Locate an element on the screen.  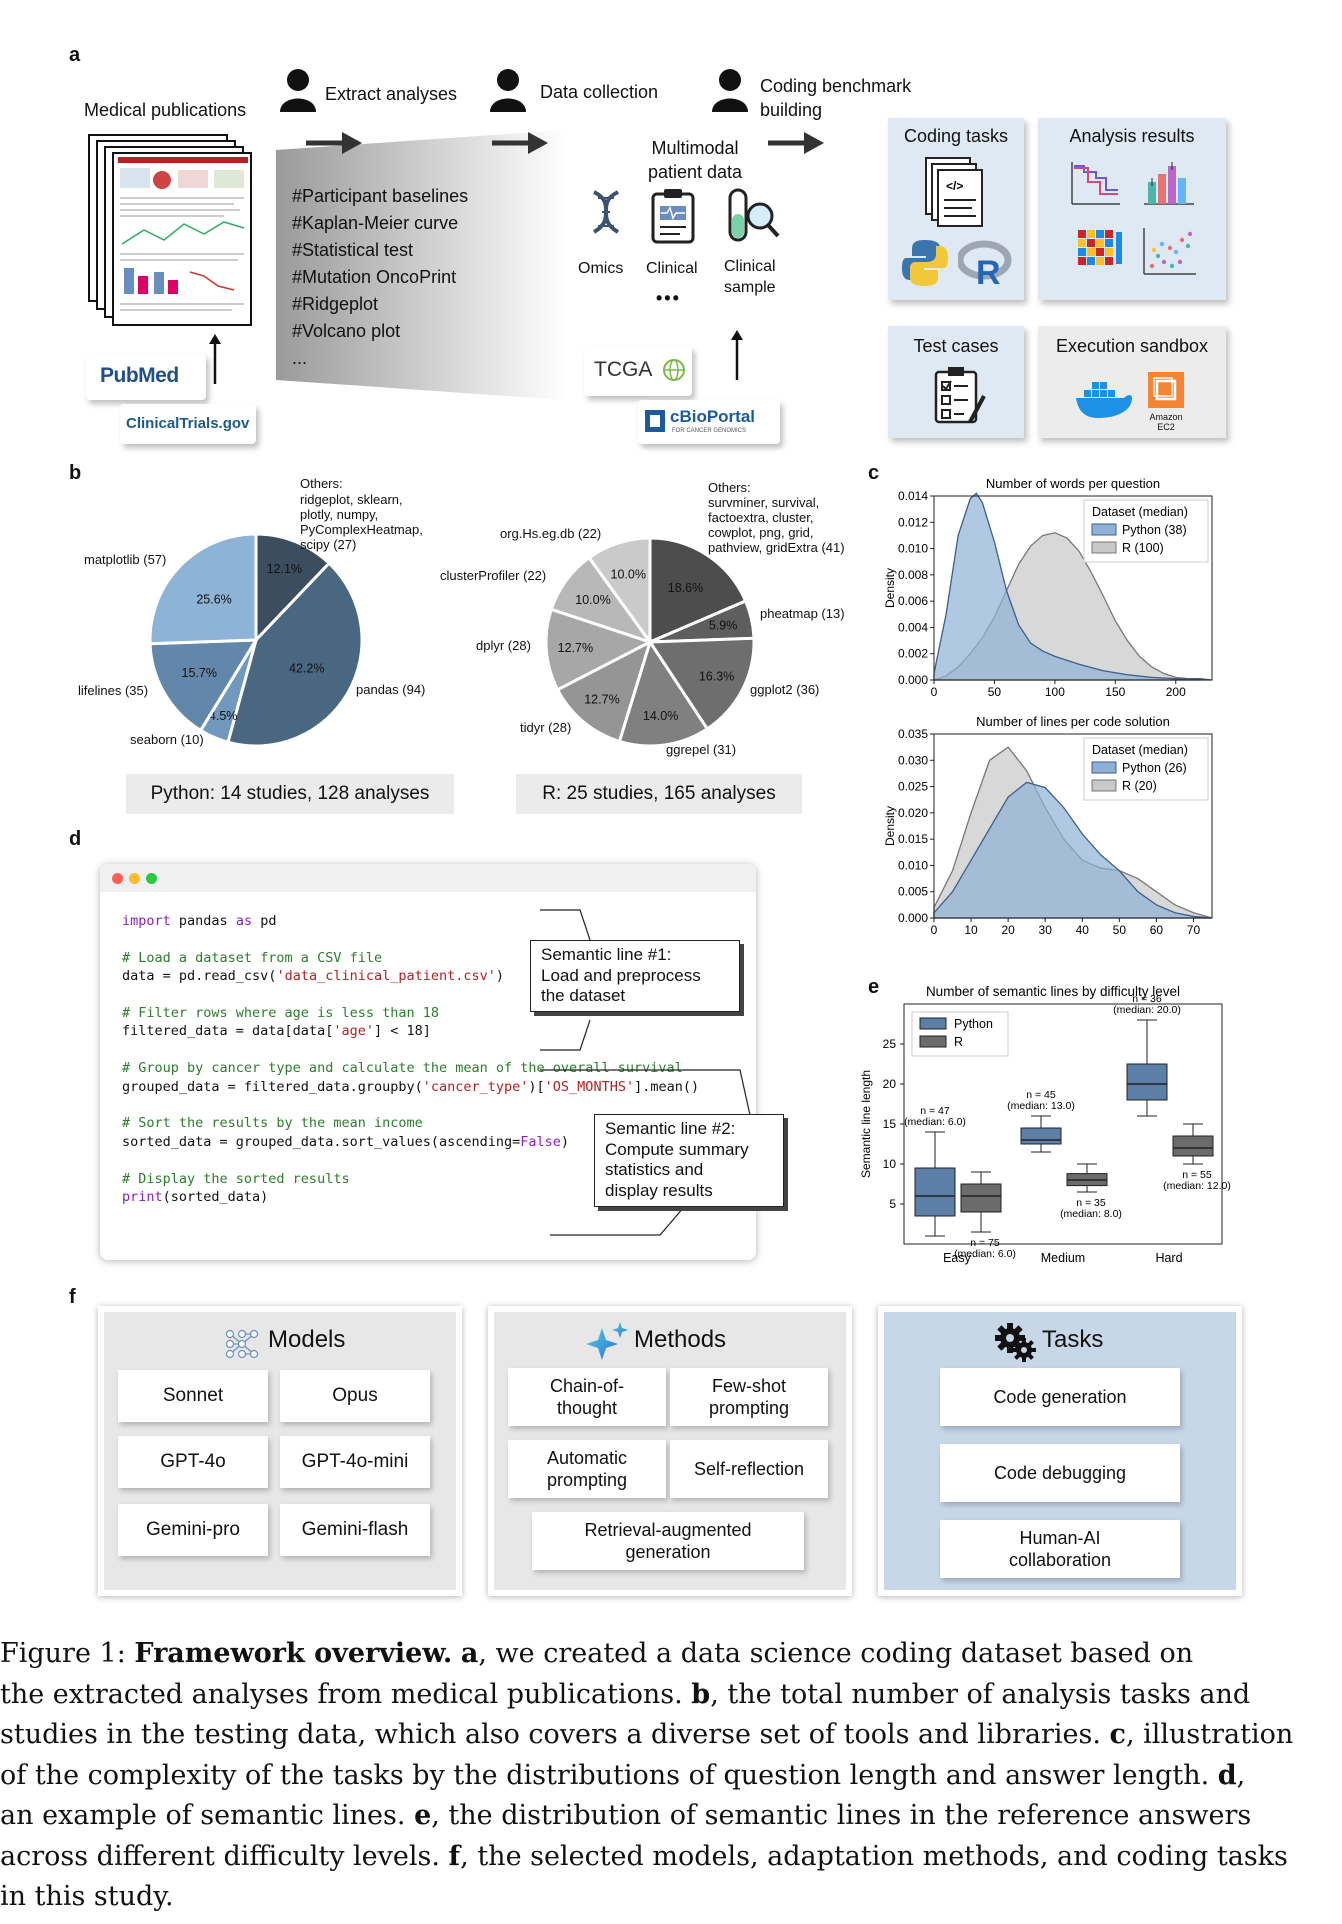
x-tick-label: 100 is located at coordinates (1055, 692).